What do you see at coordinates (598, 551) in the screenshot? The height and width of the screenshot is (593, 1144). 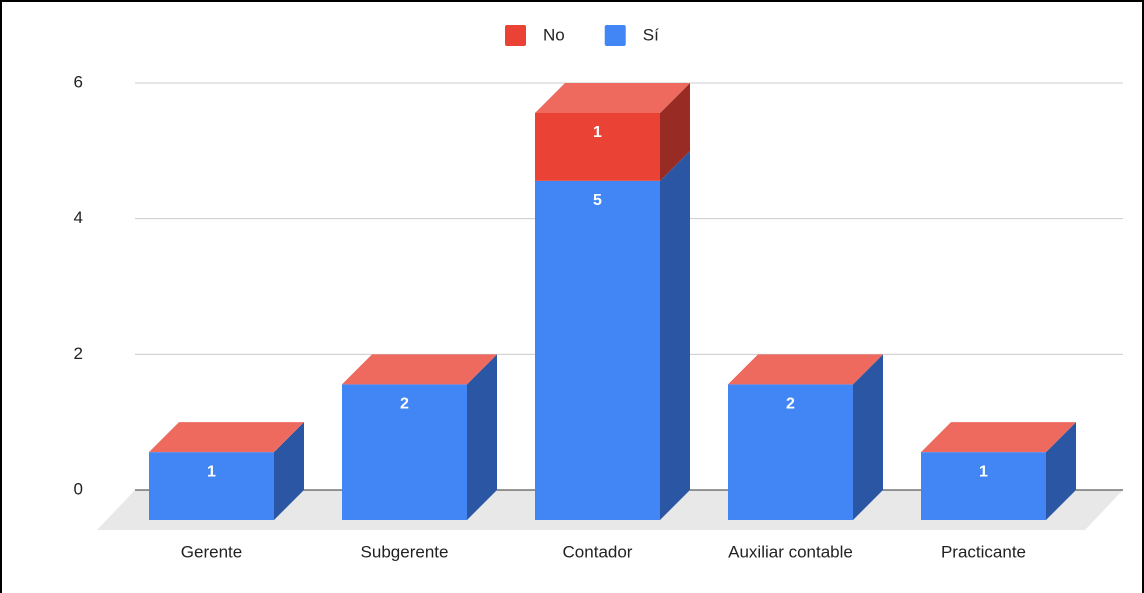 I see `x-tick-label: Contador` at bounding box center [598, 551].